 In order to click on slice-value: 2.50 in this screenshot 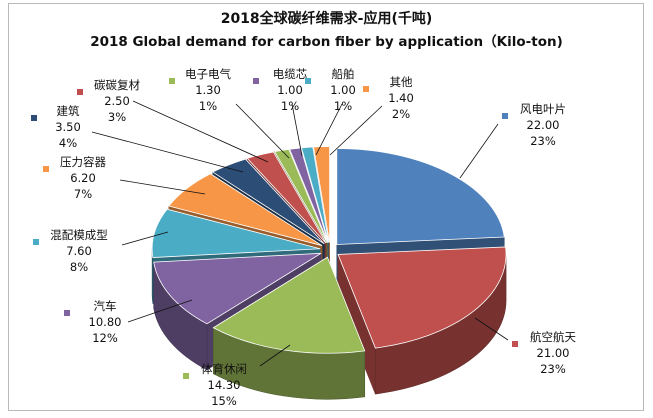, I will do `click(117, 101)`.